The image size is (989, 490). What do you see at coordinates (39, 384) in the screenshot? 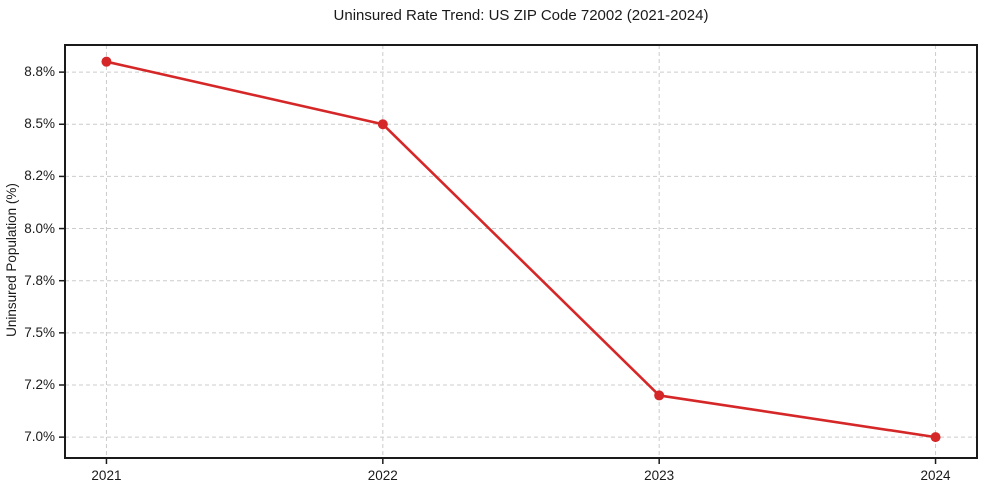
I see `y-tick-label: 7.2%` at bounding box center [39, 384].